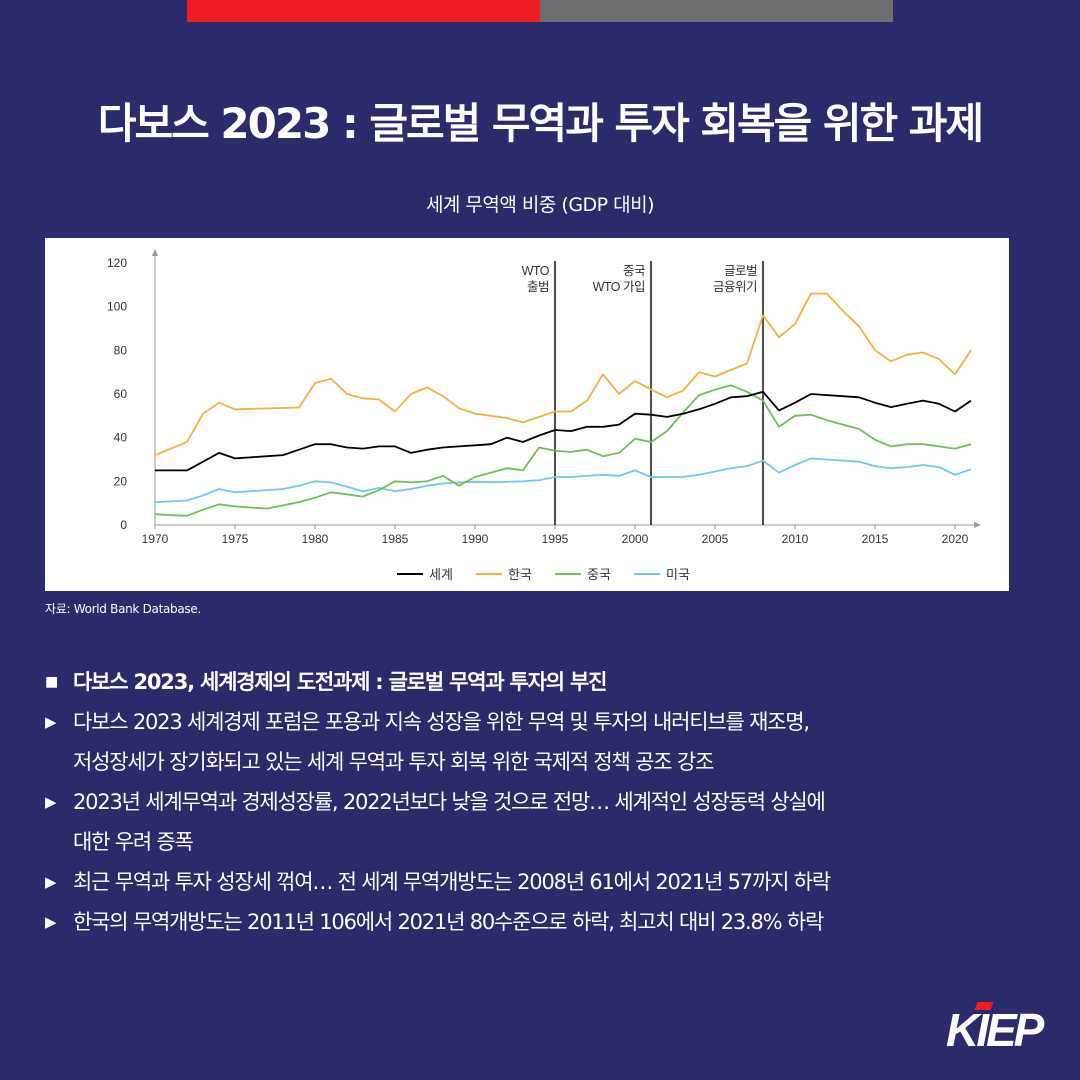 This screenshot has width=1080, height=1080. What do you see at coordinates (563, 374) in the screenshot?
I see `series-line-한국` at bounding box center [563, 374].